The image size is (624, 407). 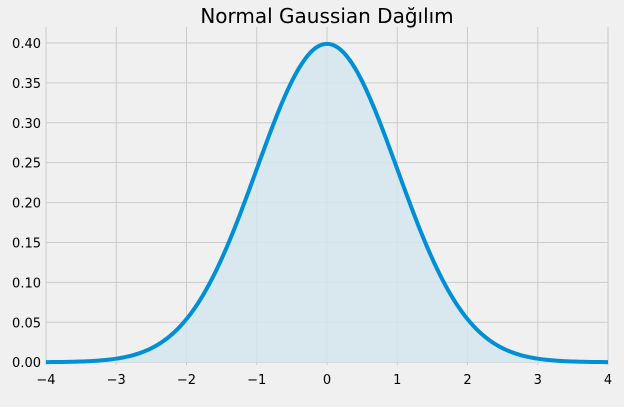 I want to click on x-tick-label: 4, so click(x=608, y=380).